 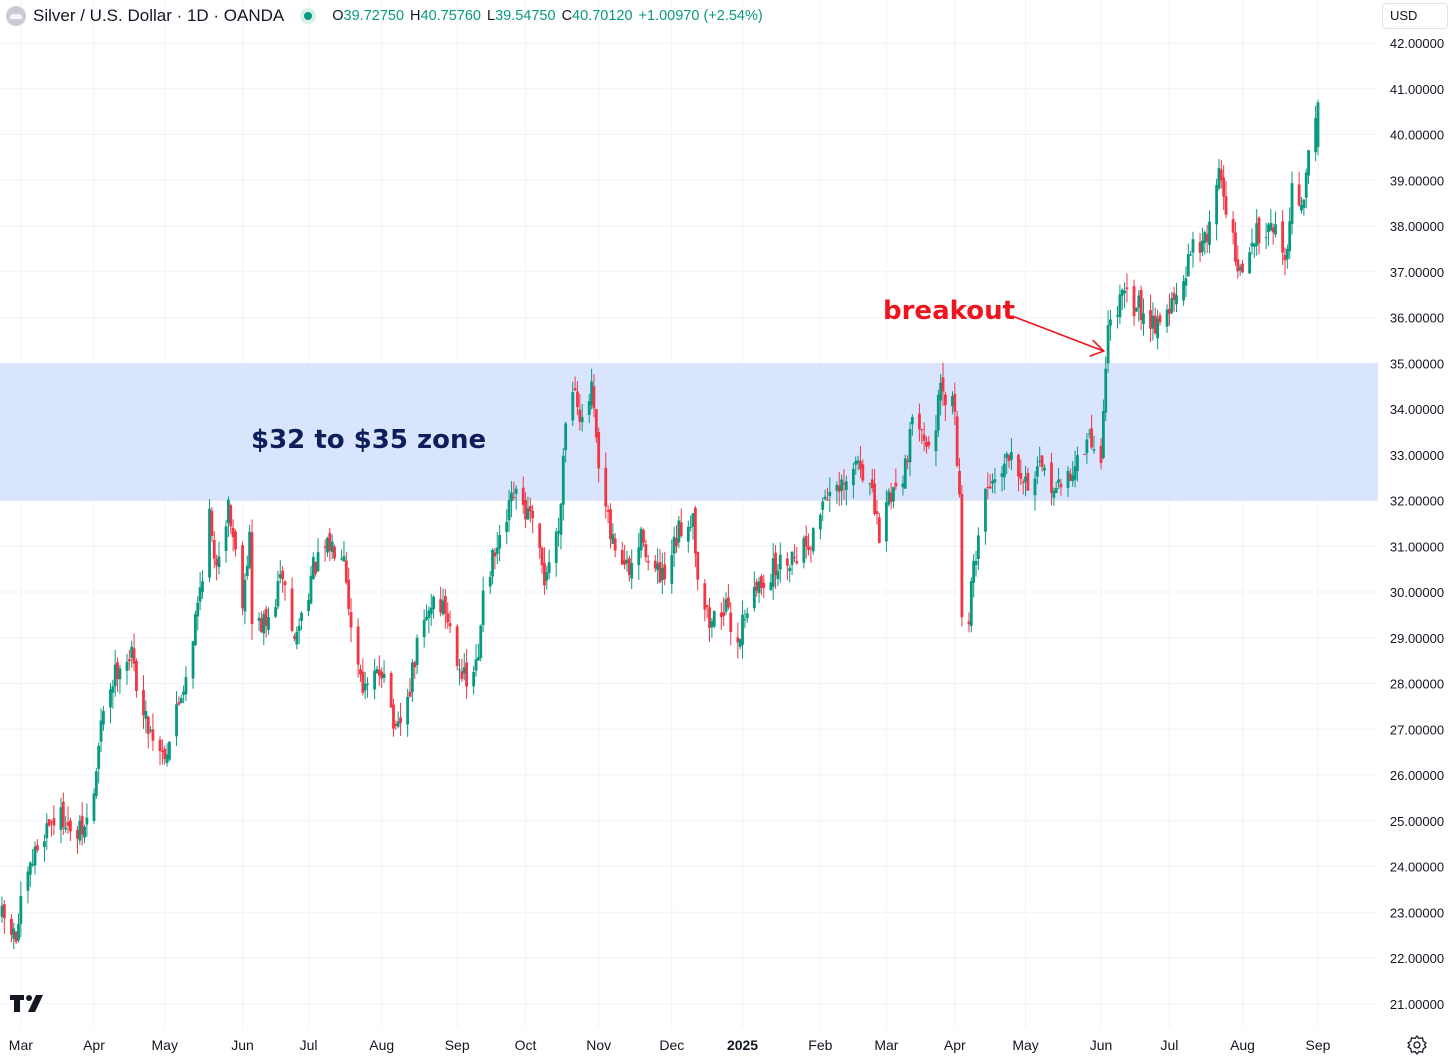 I want to click on close-value: 40.70120, so click(x=602, y=16).